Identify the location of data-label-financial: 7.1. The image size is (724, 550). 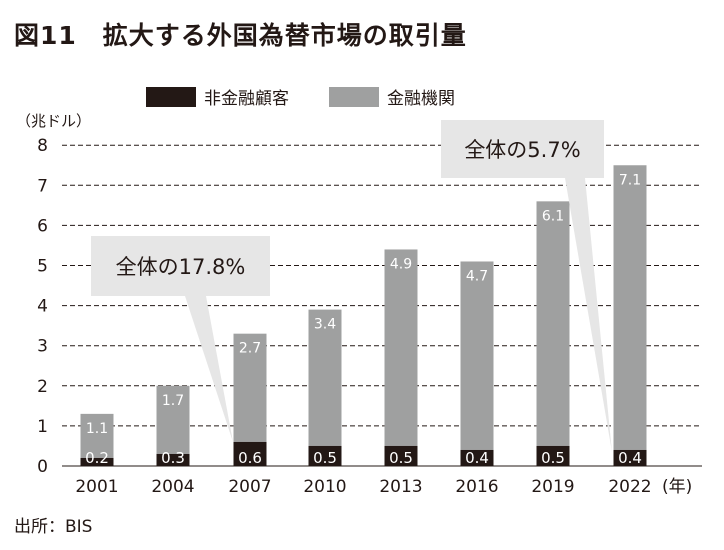
(630, 180).